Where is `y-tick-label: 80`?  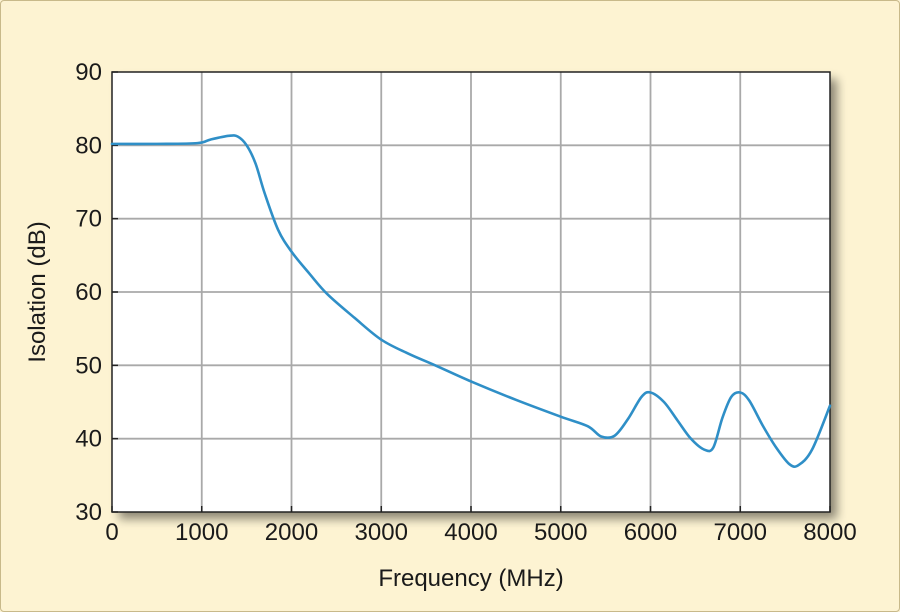 y-tick-label: 80 is located at coordinates (88, 145).